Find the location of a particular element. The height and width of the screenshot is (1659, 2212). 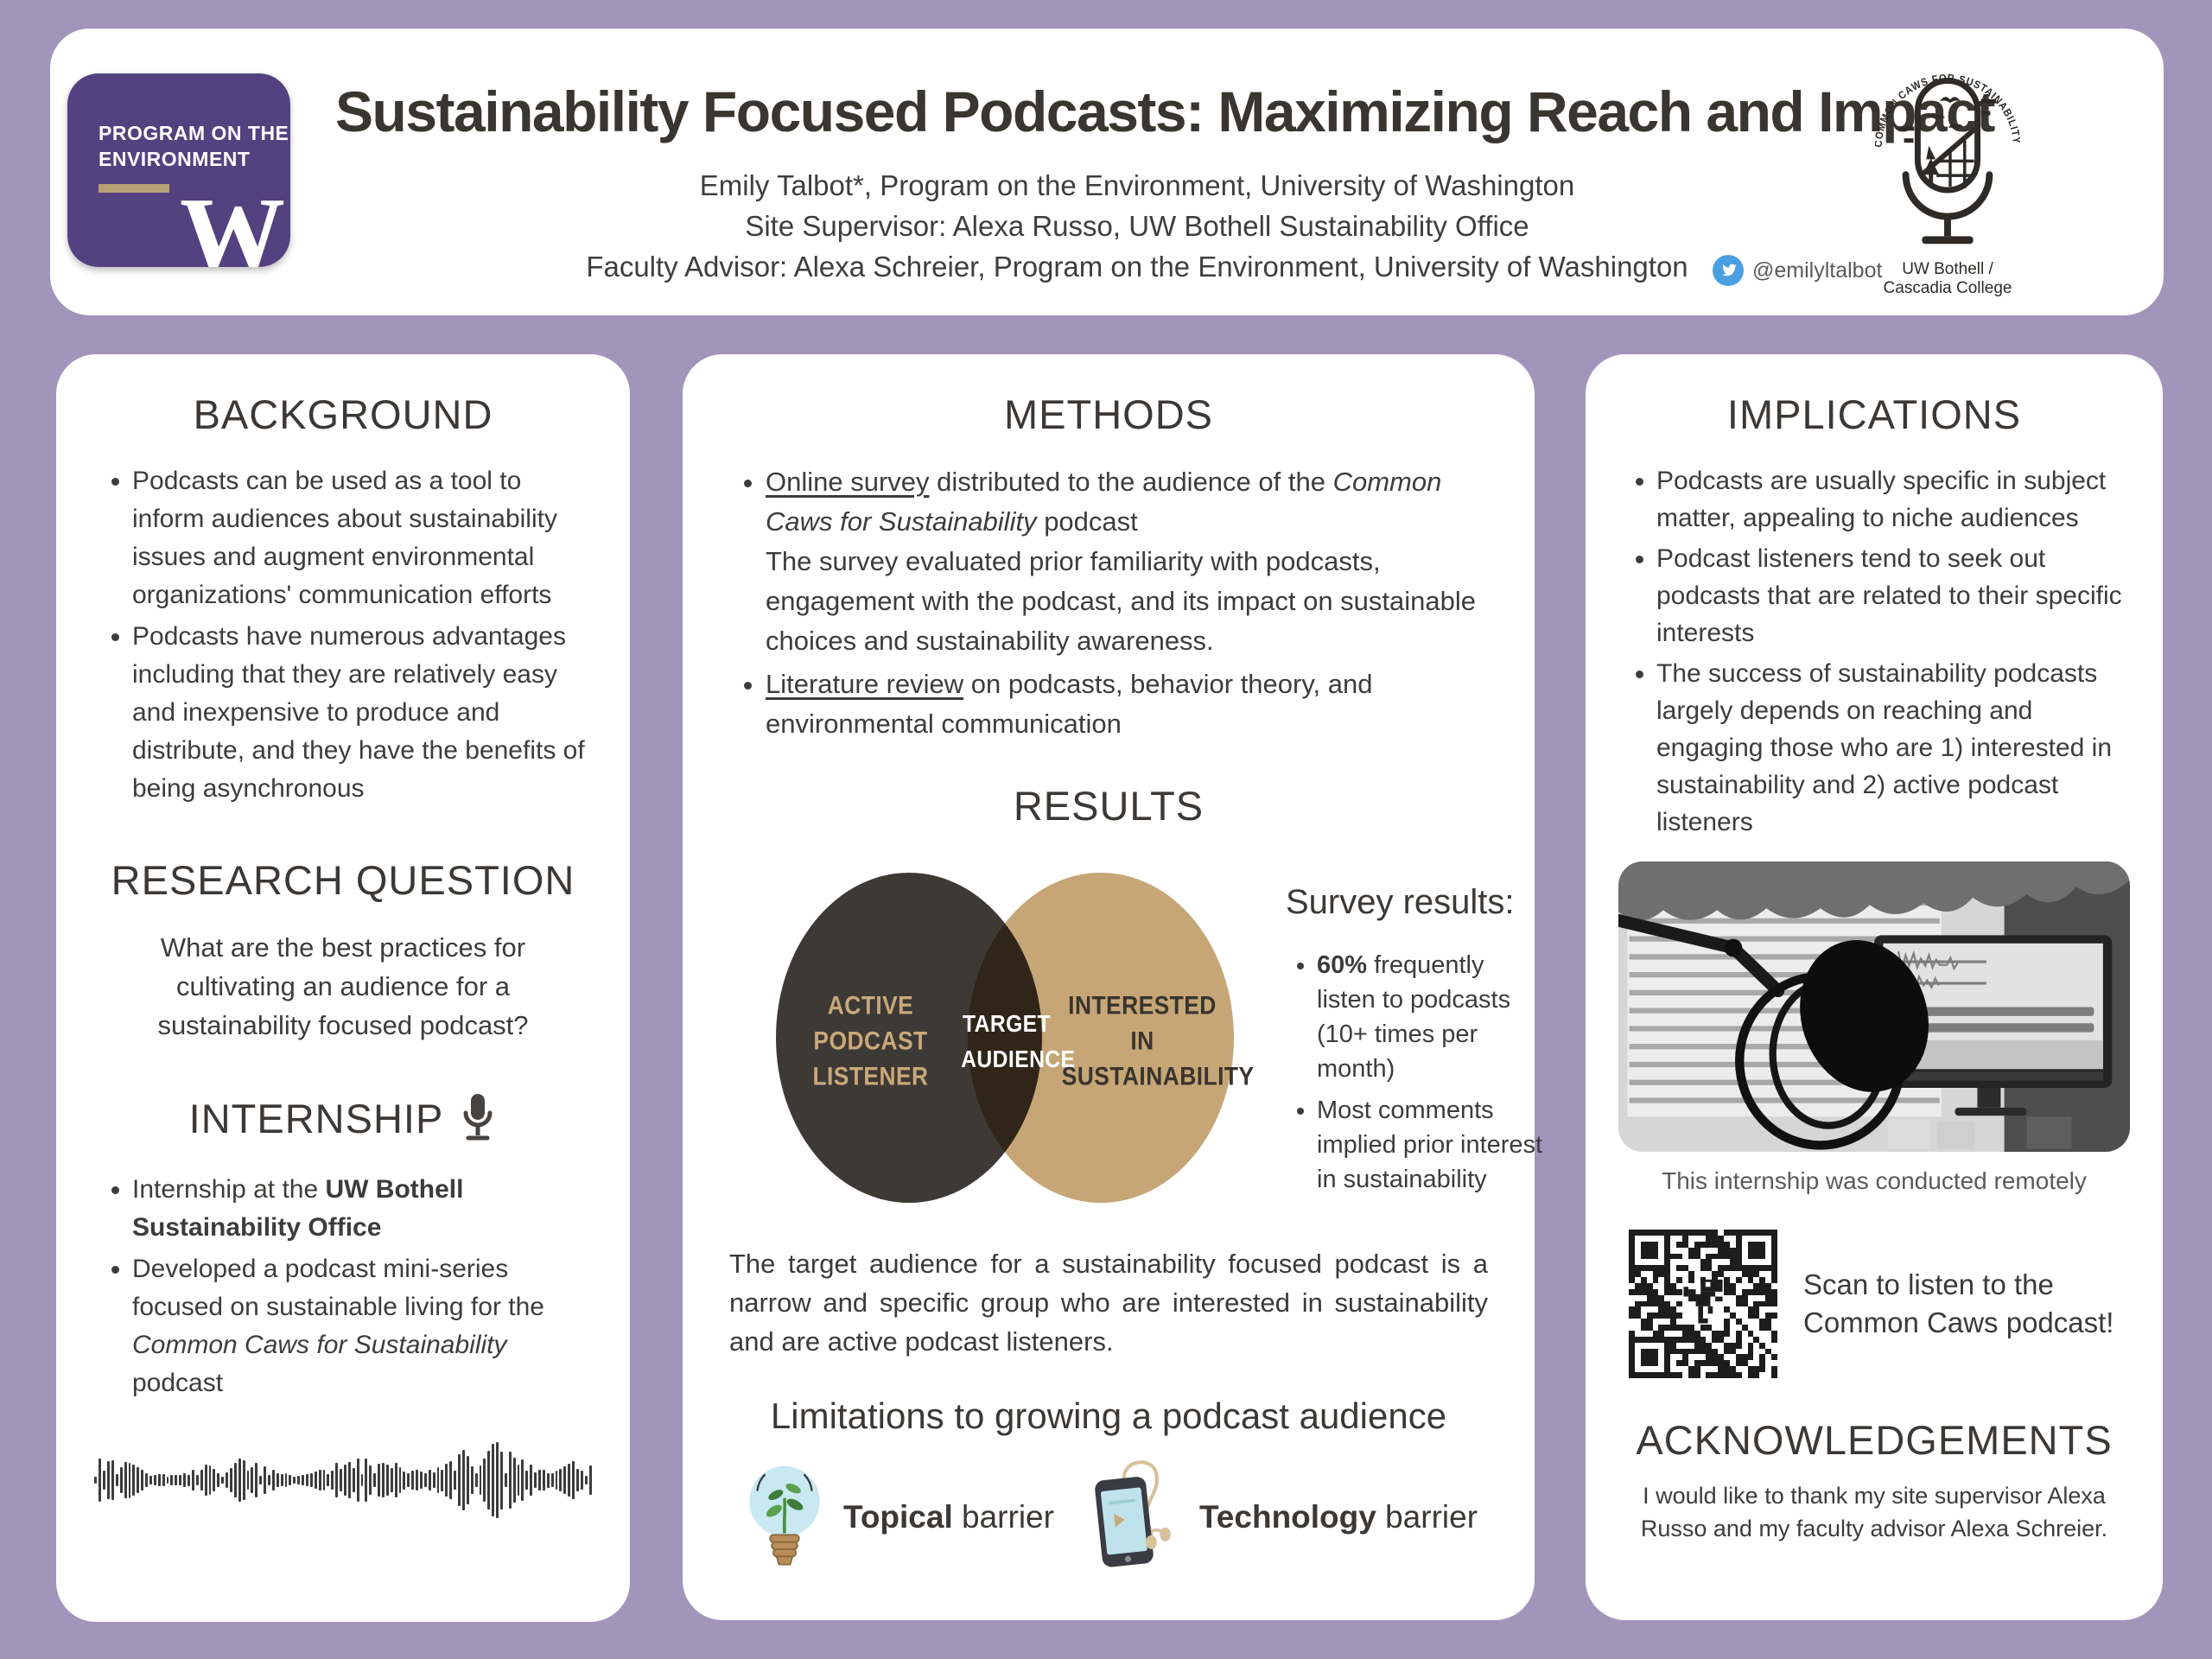

poe-logo-line1: PROGRAM ON THE is located at coordinates (194, 133).